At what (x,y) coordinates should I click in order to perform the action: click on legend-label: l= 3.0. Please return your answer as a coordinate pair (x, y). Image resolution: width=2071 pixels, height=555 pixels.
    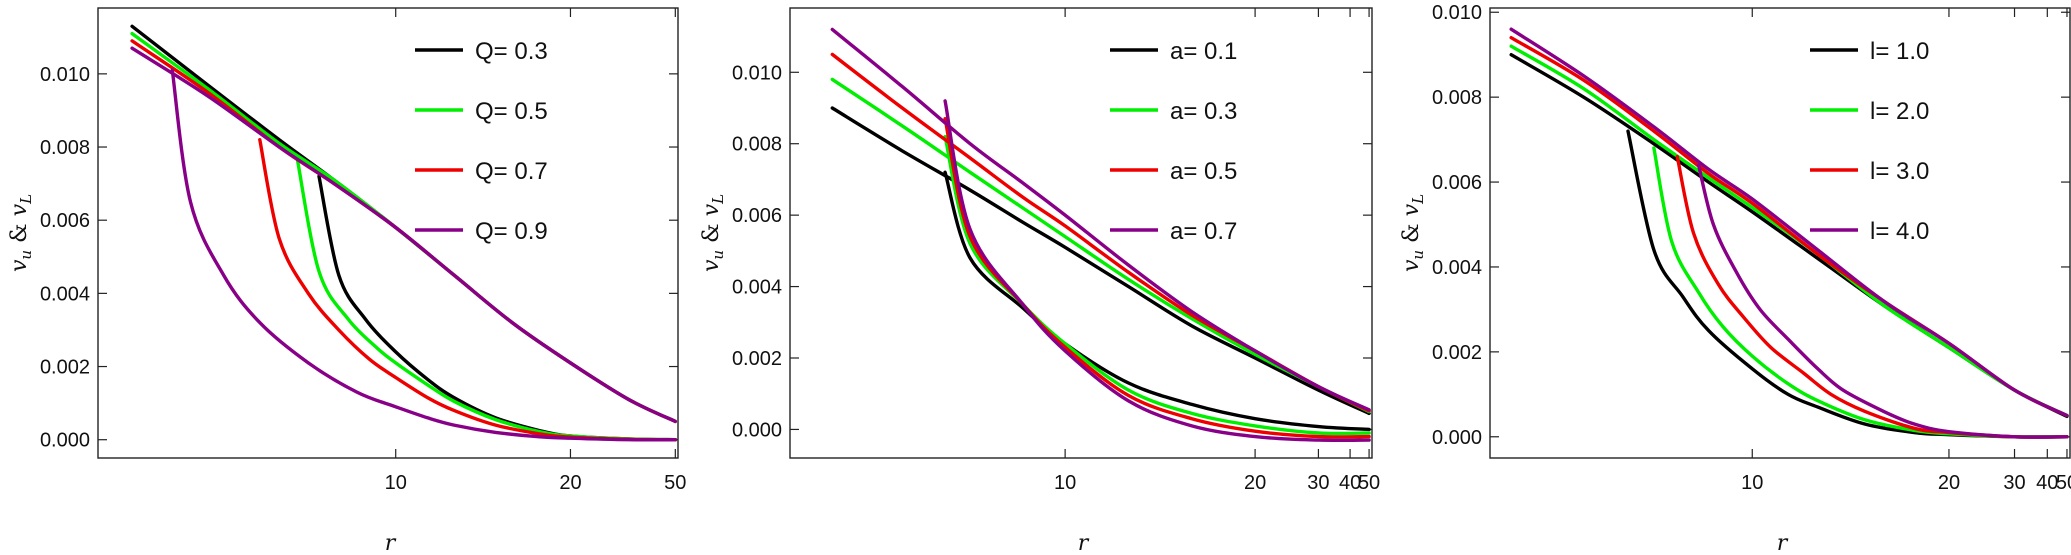
    Looking at the image, I should click on (1899, 171).